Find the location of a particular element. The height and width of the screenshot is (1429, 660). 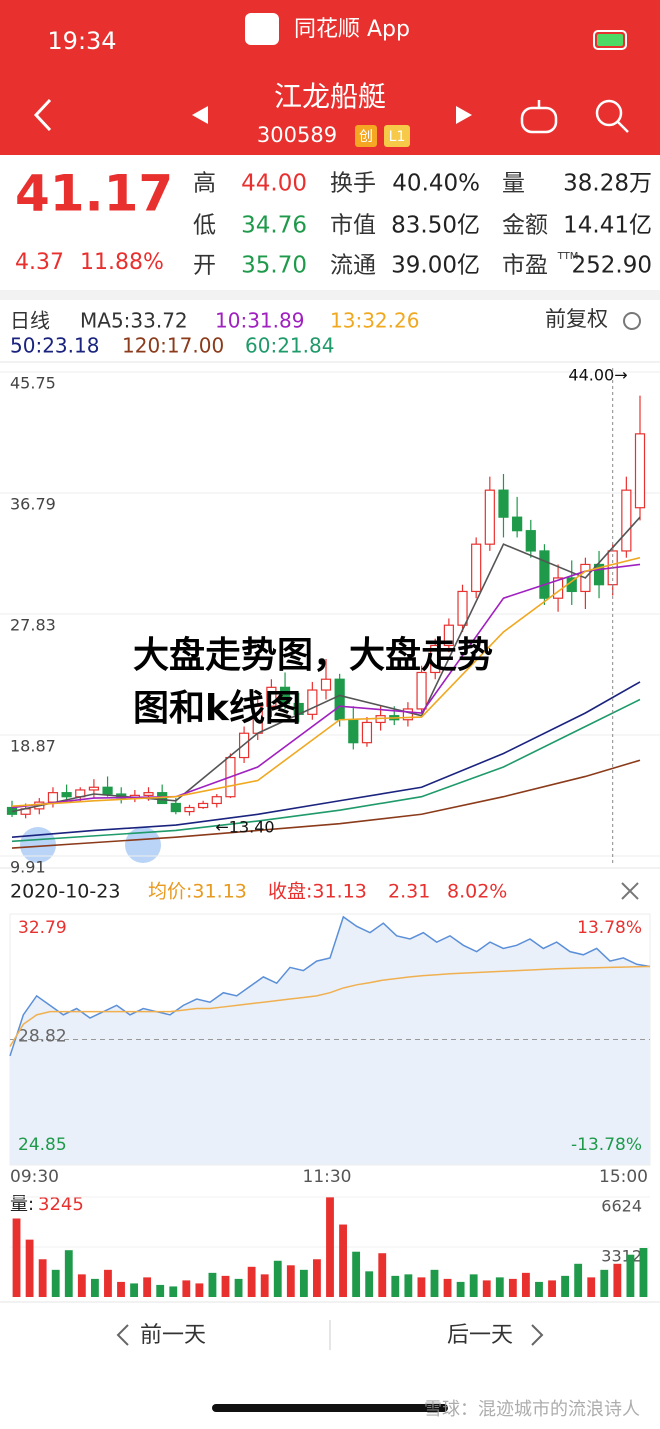

stat-label: 市值 is located at coordinates (353, 226).